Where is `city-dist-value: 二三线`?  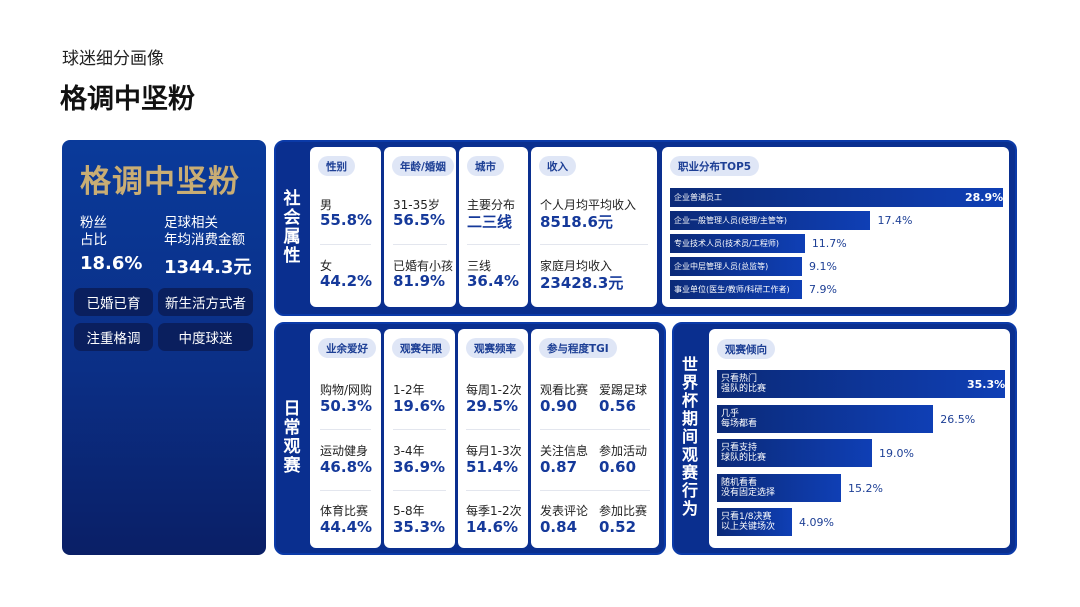
city-dist-value: 二三线 is located at coordinates (490, 222).